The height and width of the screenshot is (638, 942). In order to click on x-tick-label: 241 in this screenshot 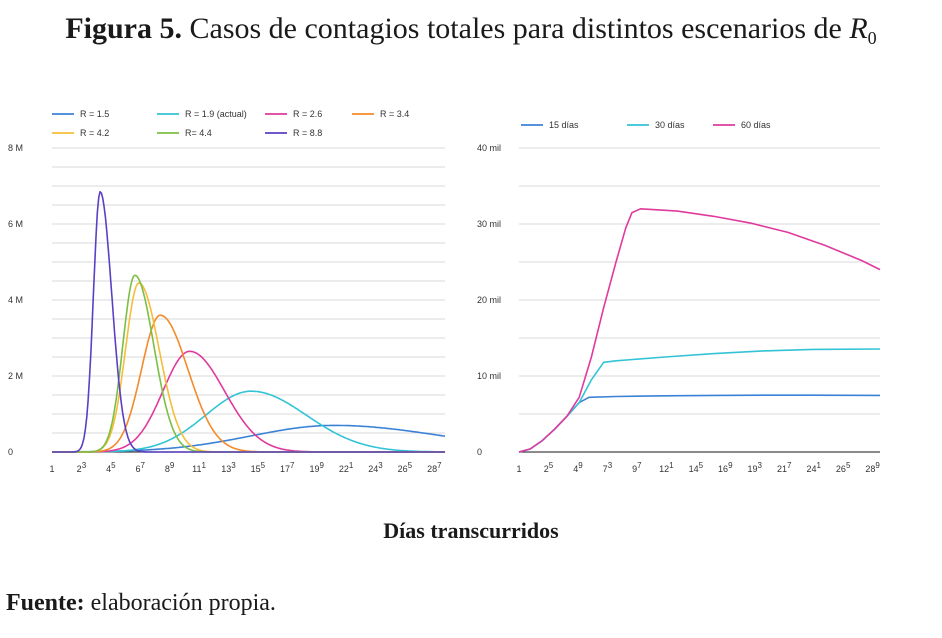, I will do `click(813, 467)`.